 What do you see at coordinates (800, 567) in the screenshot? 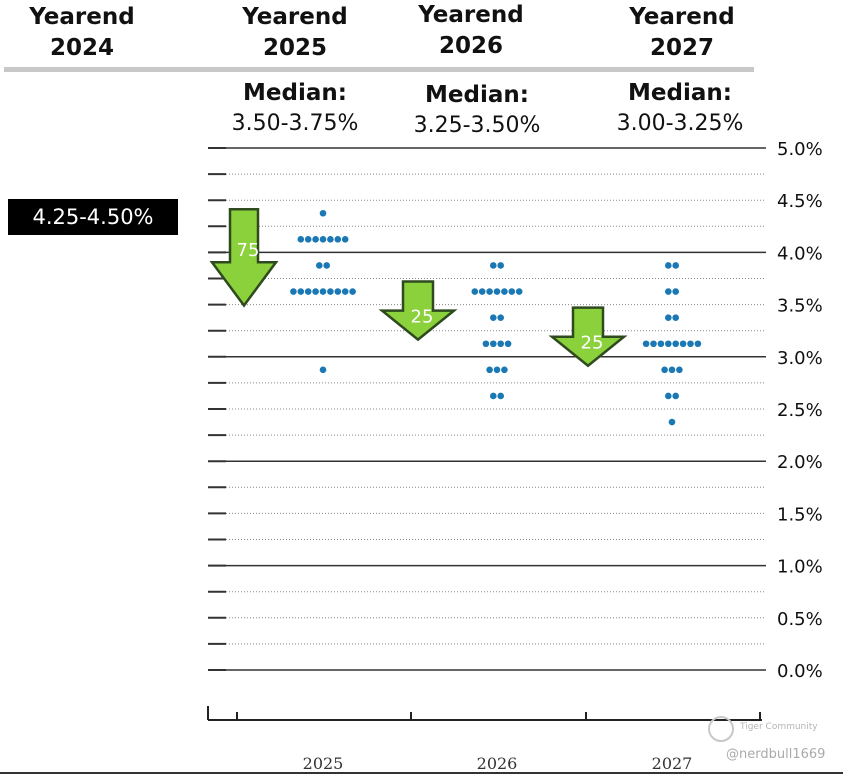
I see `y-tick-label: 1.0%` at bounding box center [800, 567].